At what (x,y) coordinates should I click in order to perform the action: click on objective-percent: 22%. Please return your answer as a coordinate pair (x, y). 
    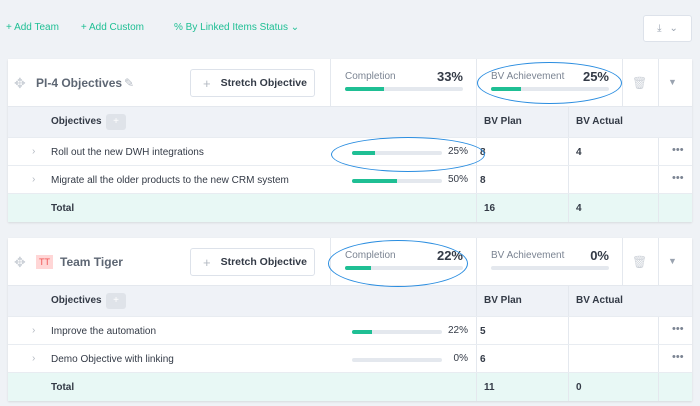
    Looking at the image, I should click on (457, 330).